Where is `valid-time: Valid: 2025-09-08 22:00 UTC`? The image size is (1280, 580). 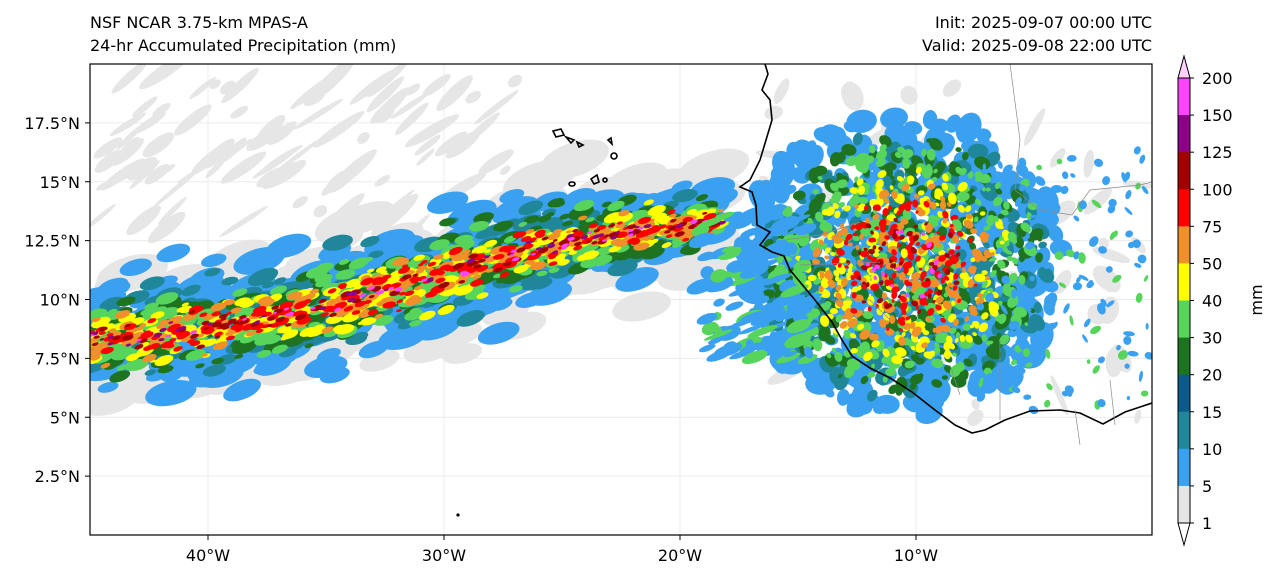 valid-time: Valid: 2025-09-08 22:00 UTC is located at coordinates (1036, 45).